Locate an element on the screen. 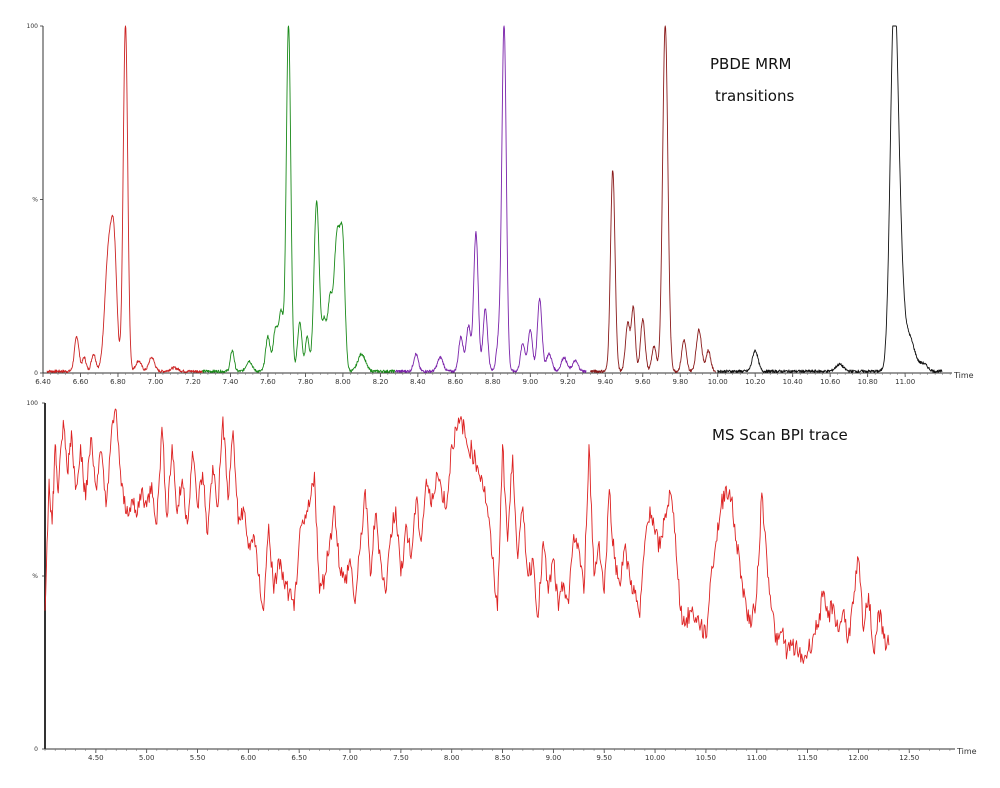 The image size is (1000, 788). mrm-x-tick-label: 9.40 is located at coordinates (605, 382).